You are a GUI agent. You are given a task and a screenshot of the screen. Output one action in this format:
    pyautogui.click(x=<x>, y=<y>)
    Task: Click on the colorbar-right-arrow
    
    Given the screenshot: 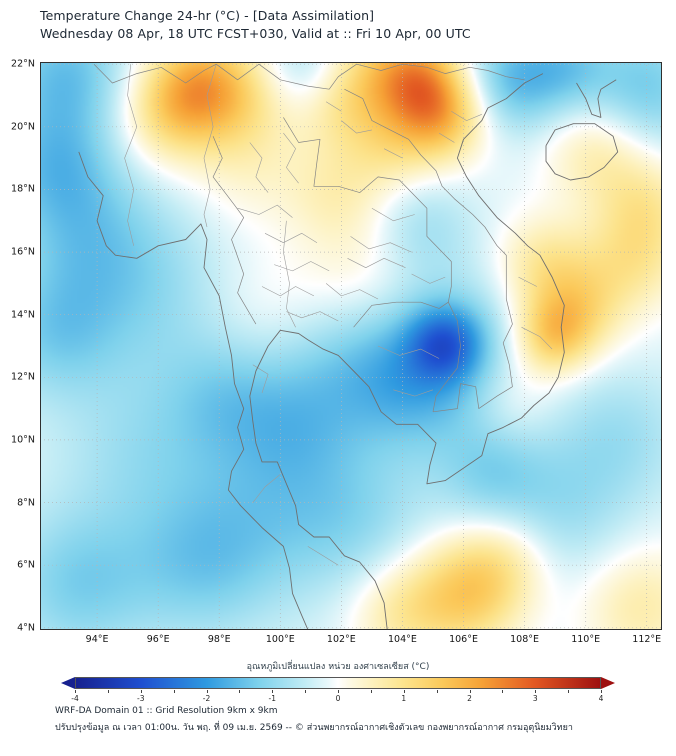 What is the action you would take?
    pyautogui.click(x=608, y=683)
    